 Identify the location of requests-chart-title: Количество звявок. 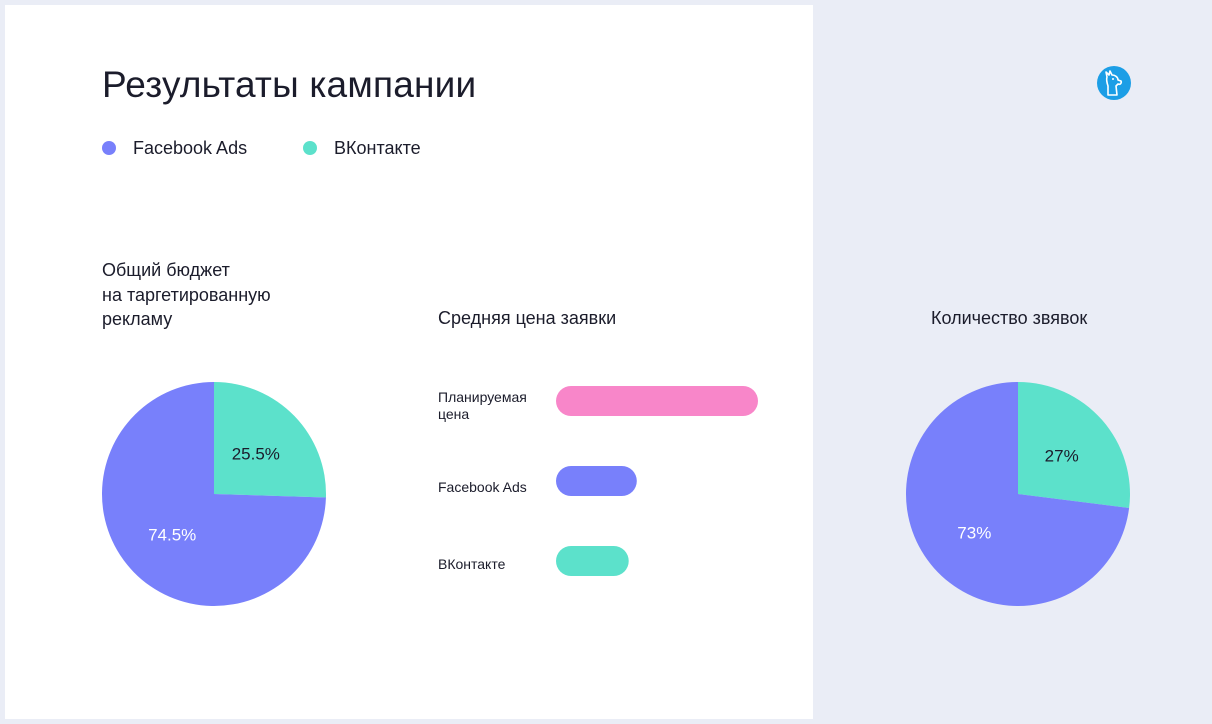
(1009, 318).